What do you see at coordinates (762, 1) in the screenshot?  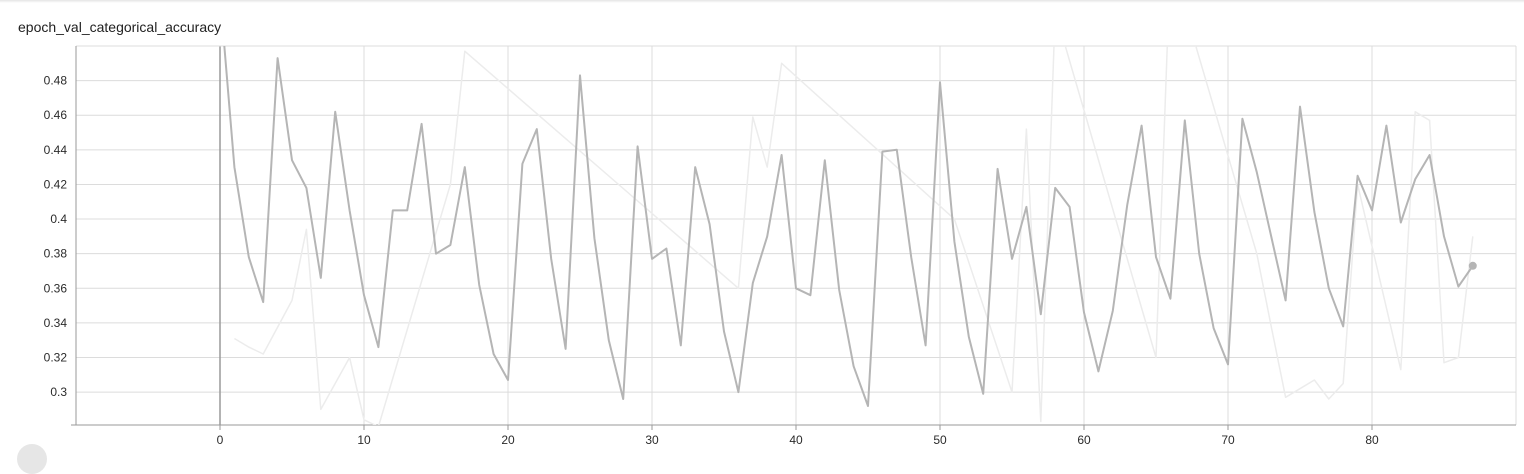 I see `card-top-shadow` at bounding box center [762, 1].